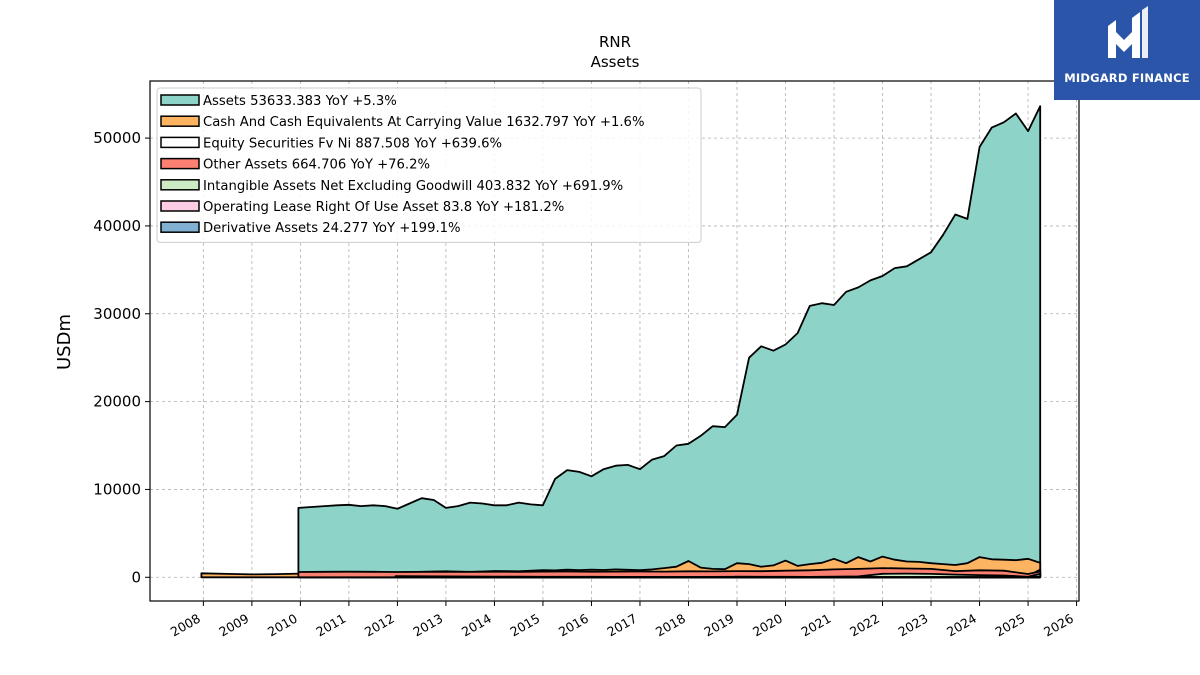 This screenshot has width=1200, height=675. Describe the element at coordinates (117, 226) in the screenshot. I see `y-tick-label: 40000` at that location.